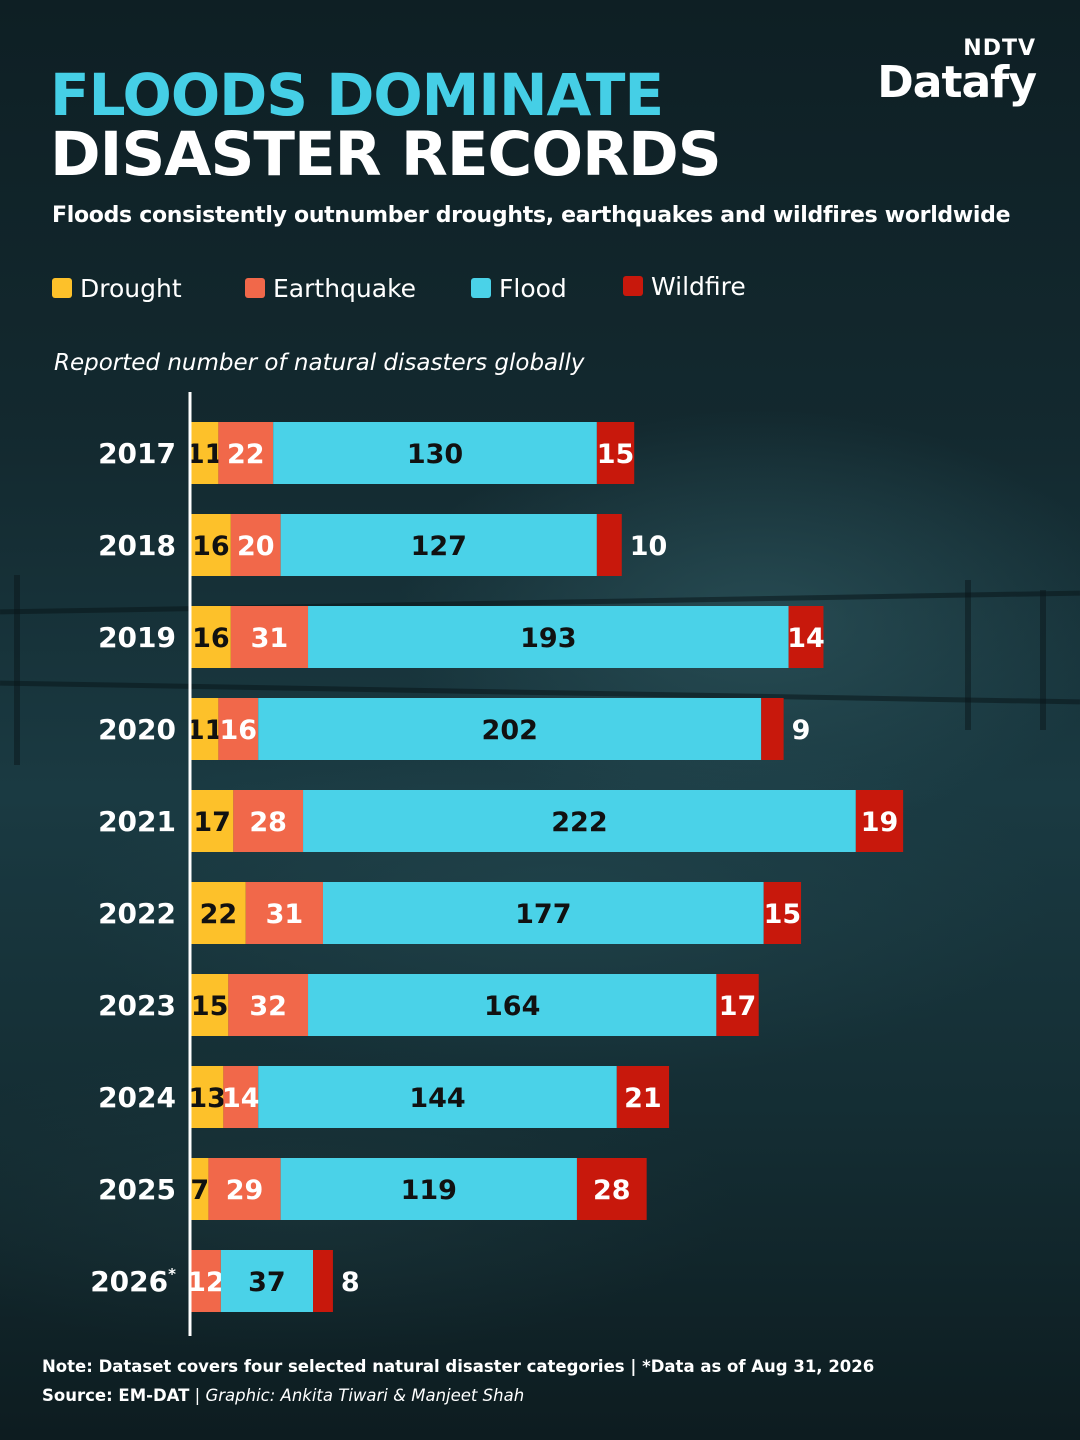 The image size is (1080, 1440). What do you see at coordinates (481, 288) in the screenshot?
I see `legend-swatch-flood` at bounding box center [481, 288].